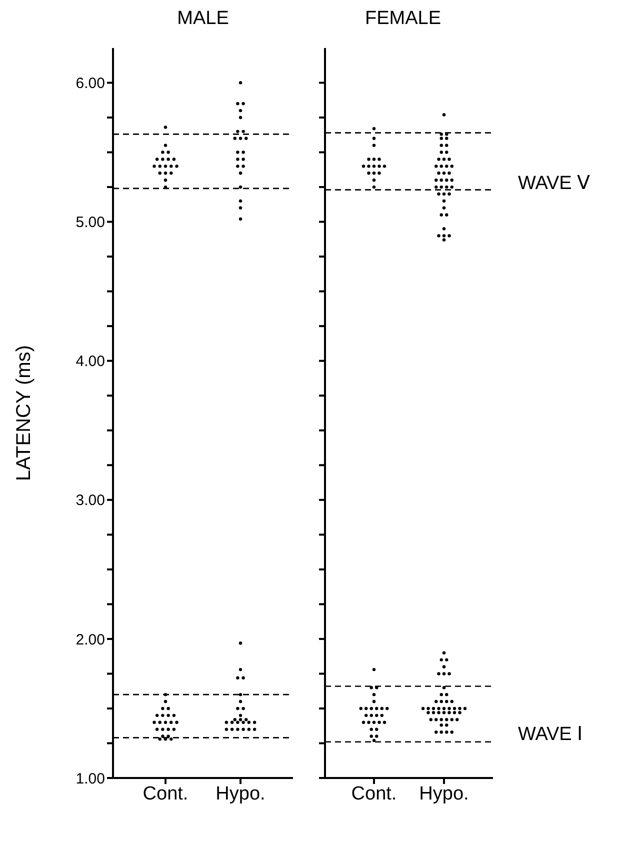  I want to click on y-tick-label: 6.00, so click(90, 83).